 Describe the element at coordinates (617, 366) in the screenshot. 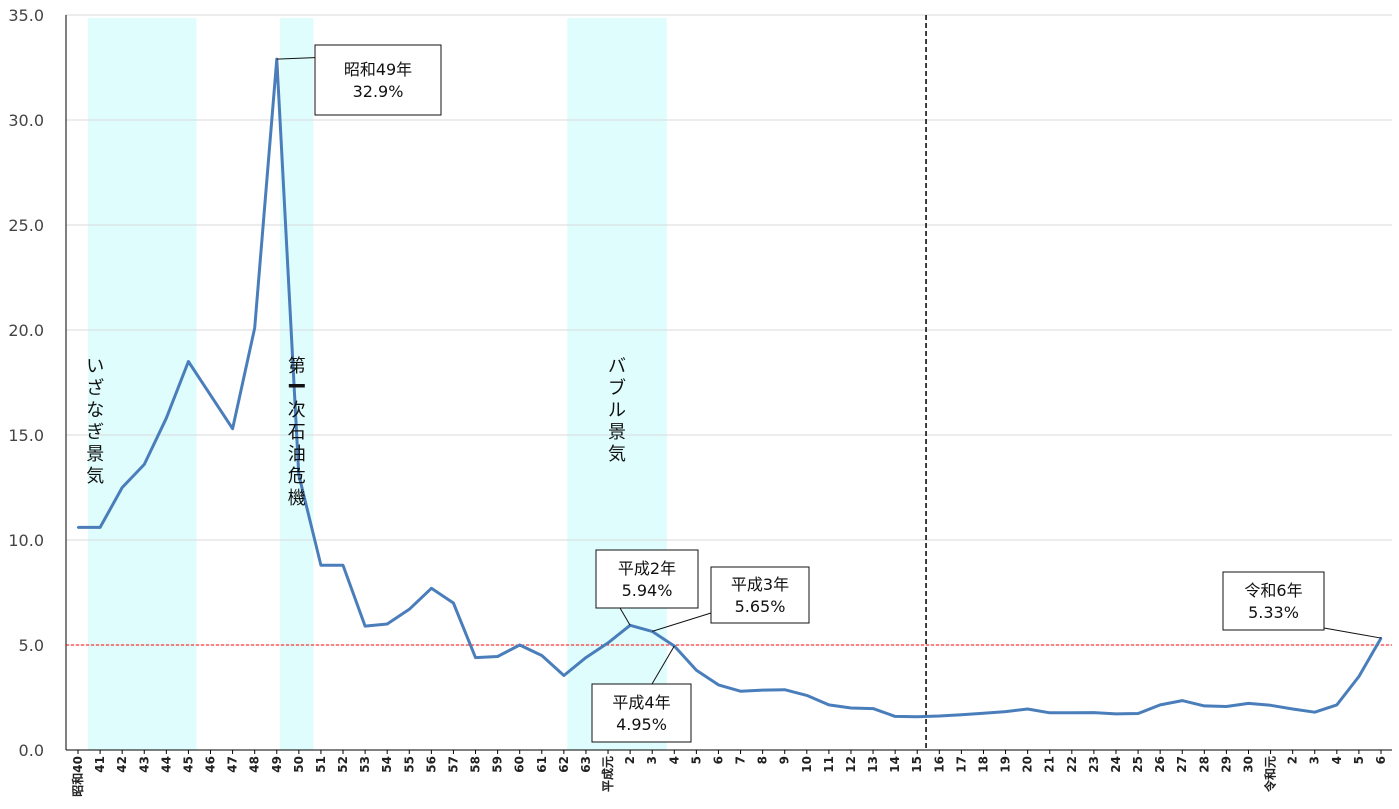

I see `band-label-char: バ` at that location.